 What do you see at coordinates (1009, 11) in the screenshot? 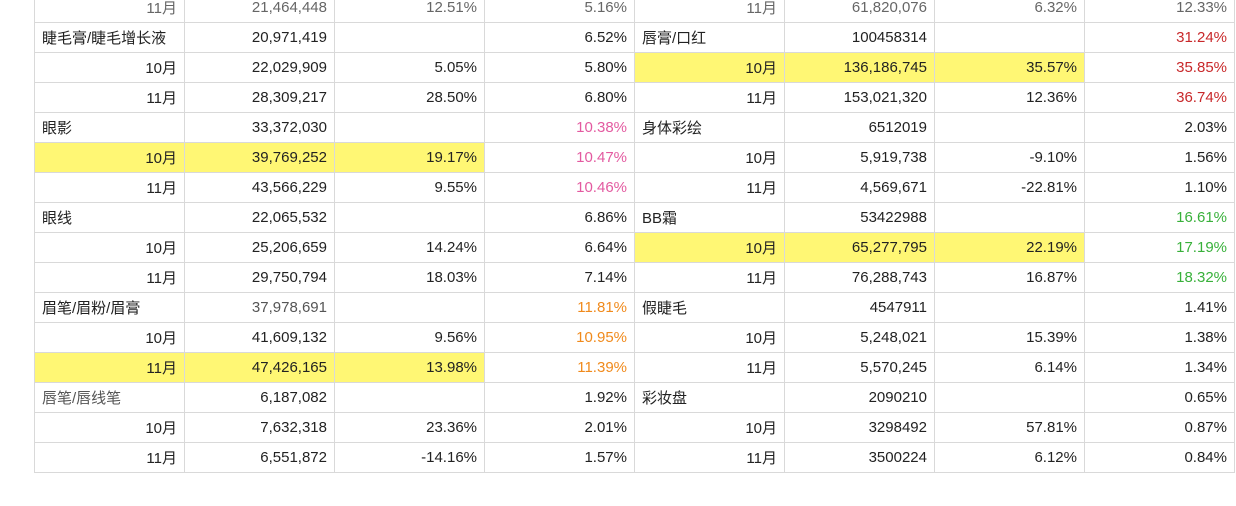
I see `growth-cell: 6.32%` at bounding box center [1009, 11].